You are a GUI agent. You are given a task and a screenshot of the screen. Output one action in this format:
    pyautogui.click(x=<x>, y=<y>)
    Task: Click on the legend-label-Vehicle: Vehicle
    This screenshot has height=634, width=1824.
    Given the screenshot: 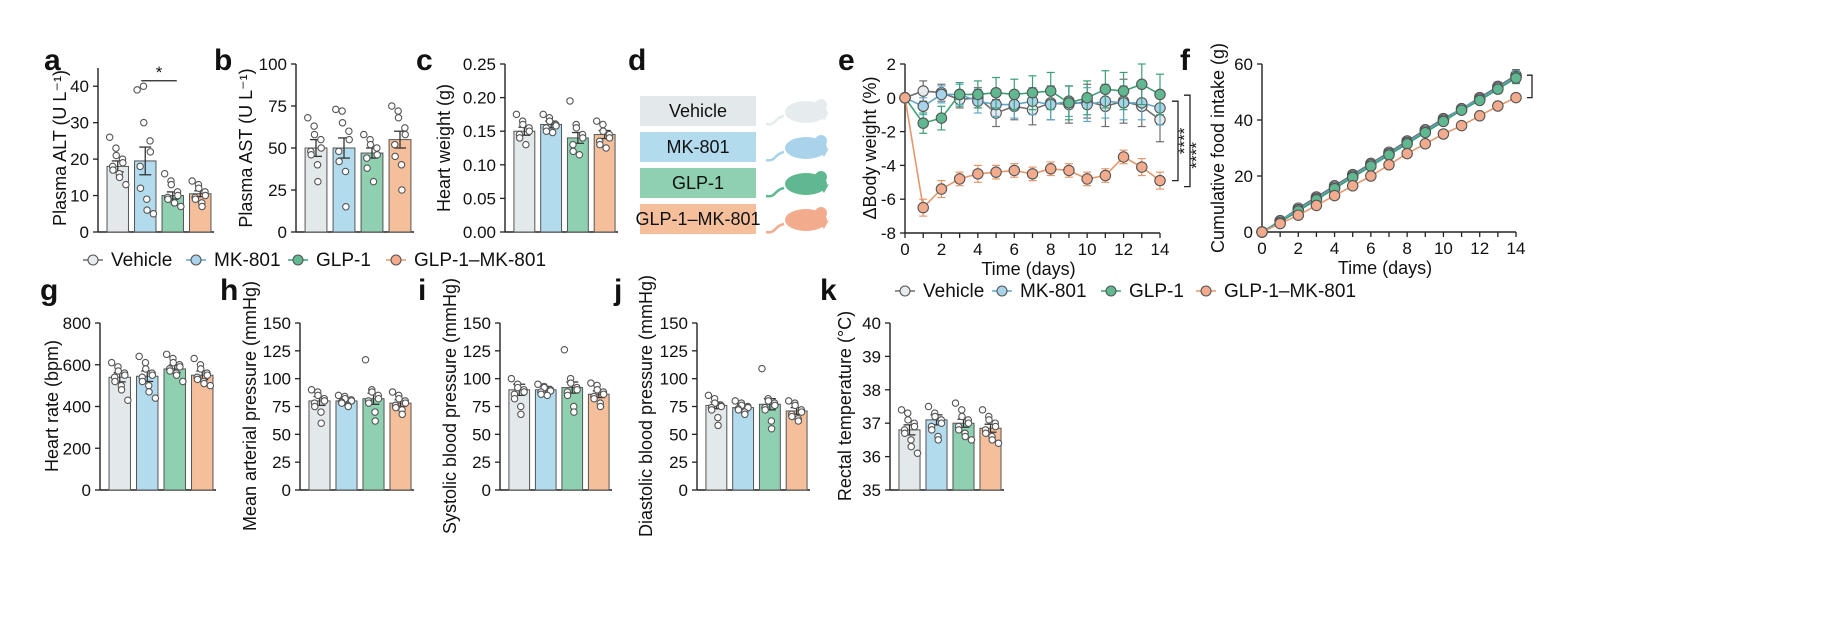 What is the action you would take?
    pyautogui.click(x=141, y=260)
    